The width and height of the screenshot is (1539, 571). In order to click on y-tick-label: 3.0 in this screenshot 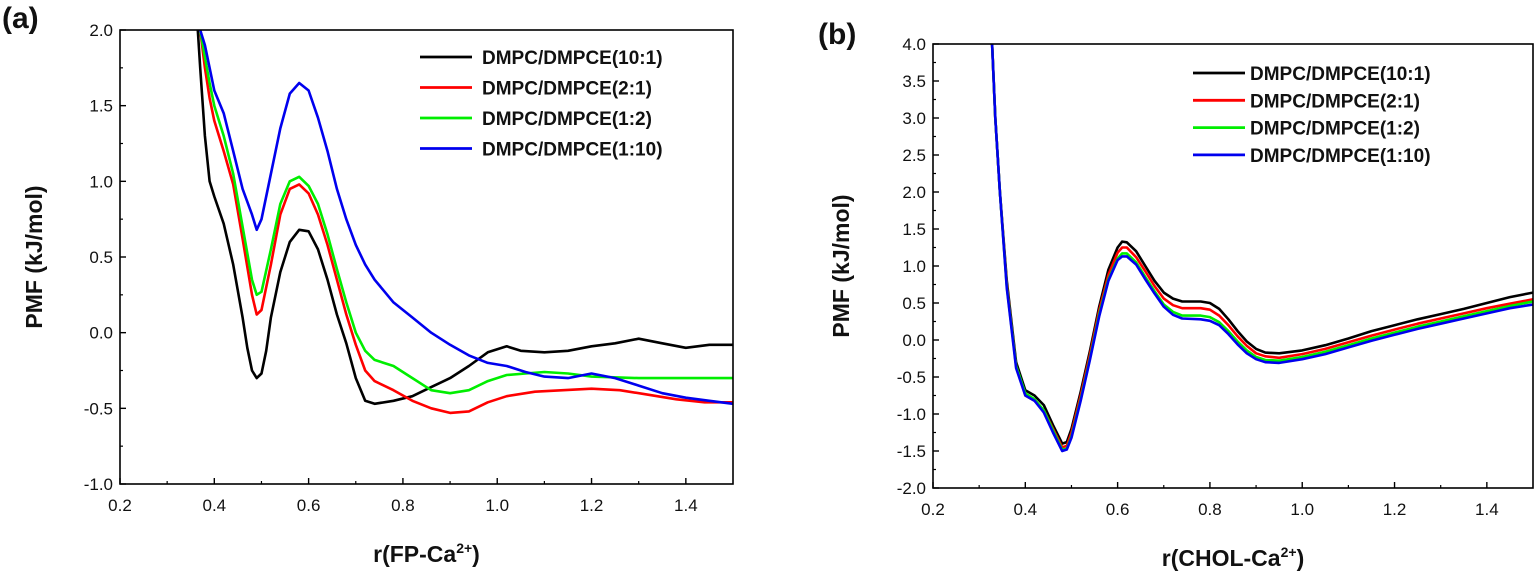, I will do `click(914, 118)`.